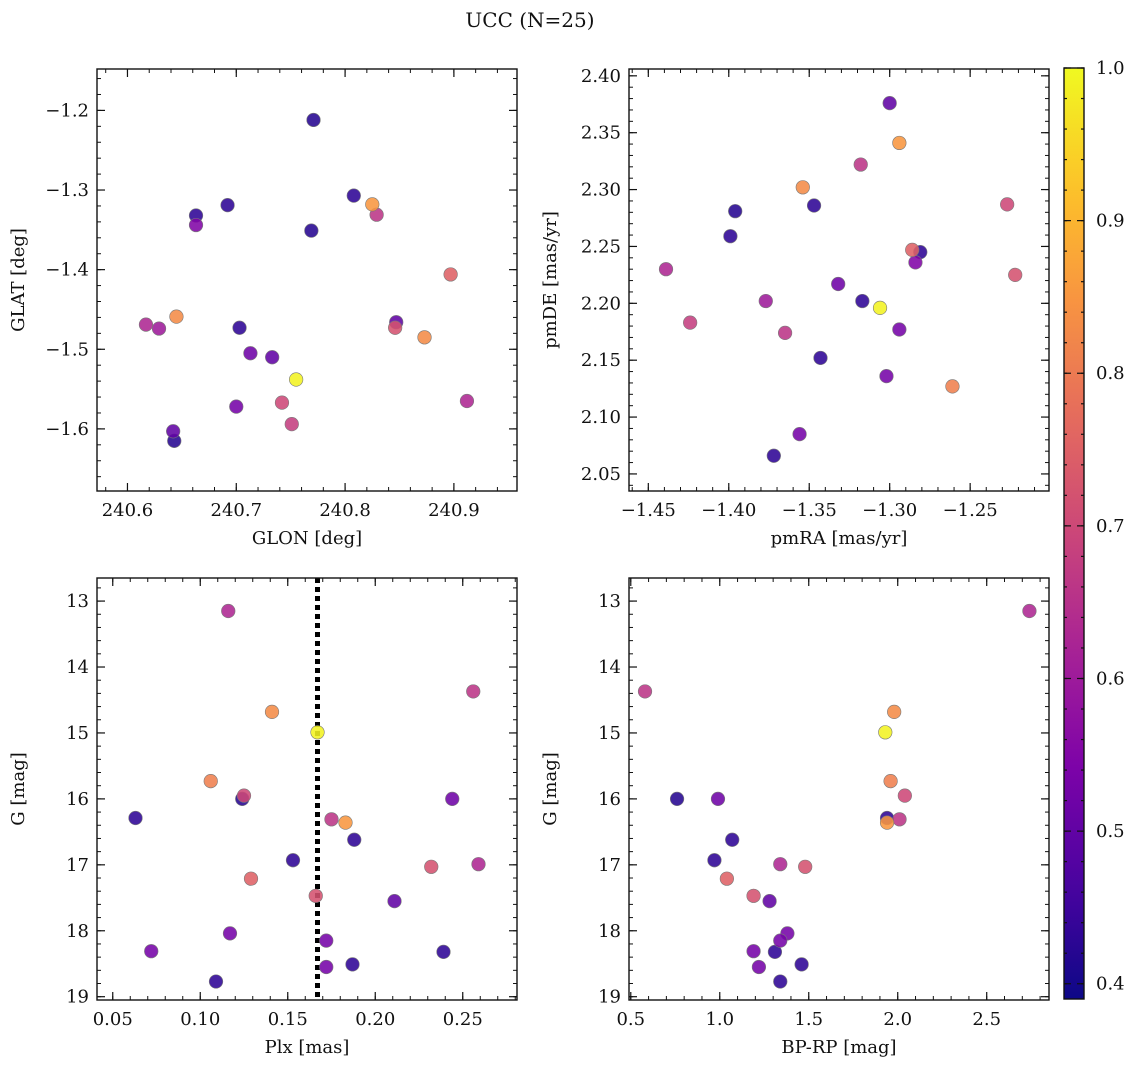 The image size is (1136, 1068). Describe the element at coordinates (601, 76) in the screenshot. I see `y-tick-label: 2.40` at that location.